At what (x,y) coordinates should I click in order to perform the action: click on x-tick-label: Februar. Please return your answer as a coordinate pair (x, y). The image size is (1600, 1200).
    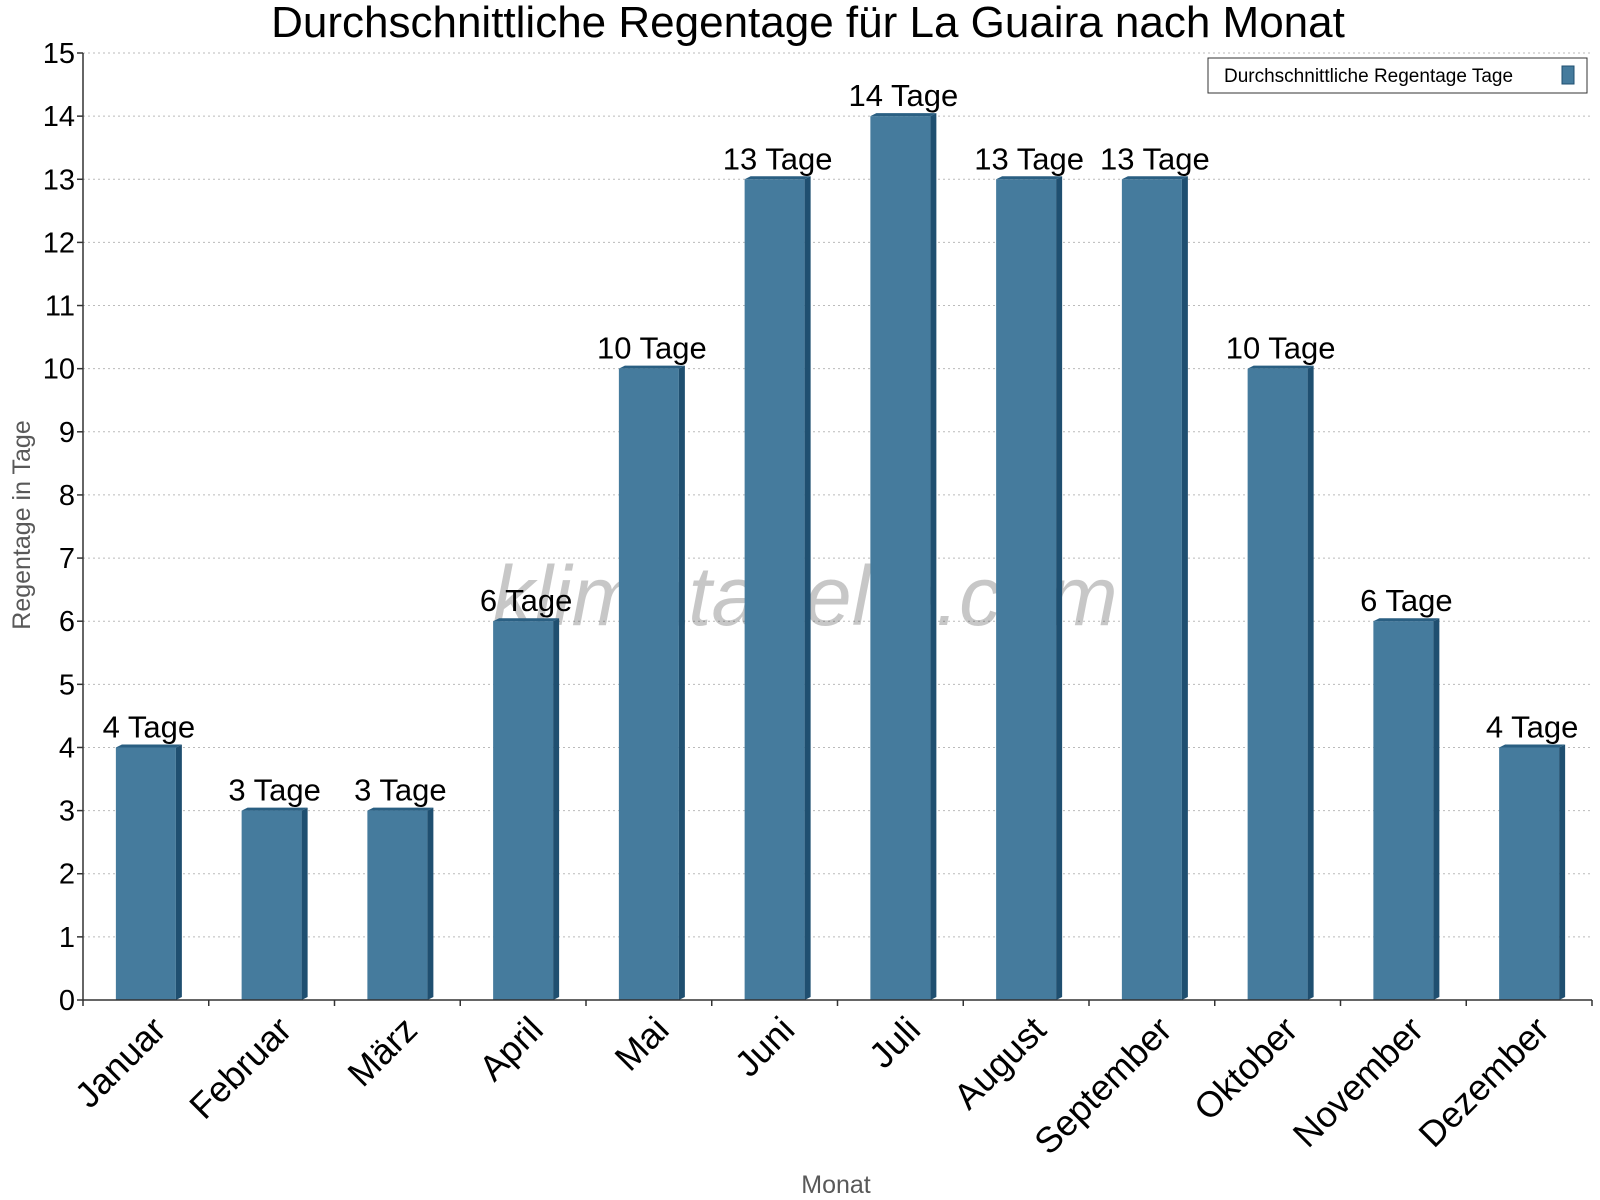
    Looking at the image, I should click on (240, 1068).